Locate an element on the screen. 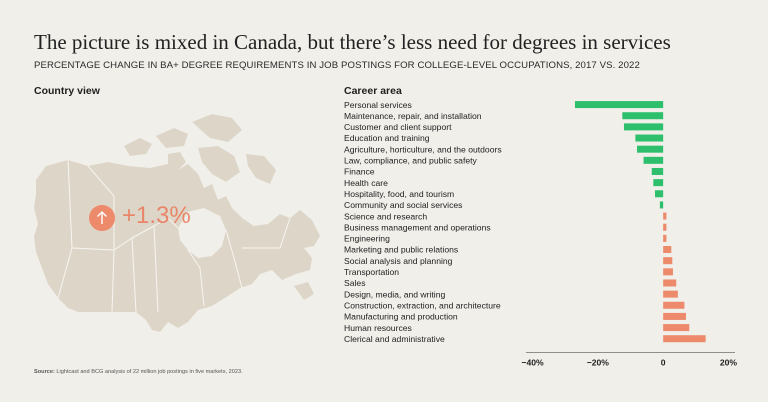 The image size is (768, 402). up-arrow-icon is located at coordinates (102, 217).